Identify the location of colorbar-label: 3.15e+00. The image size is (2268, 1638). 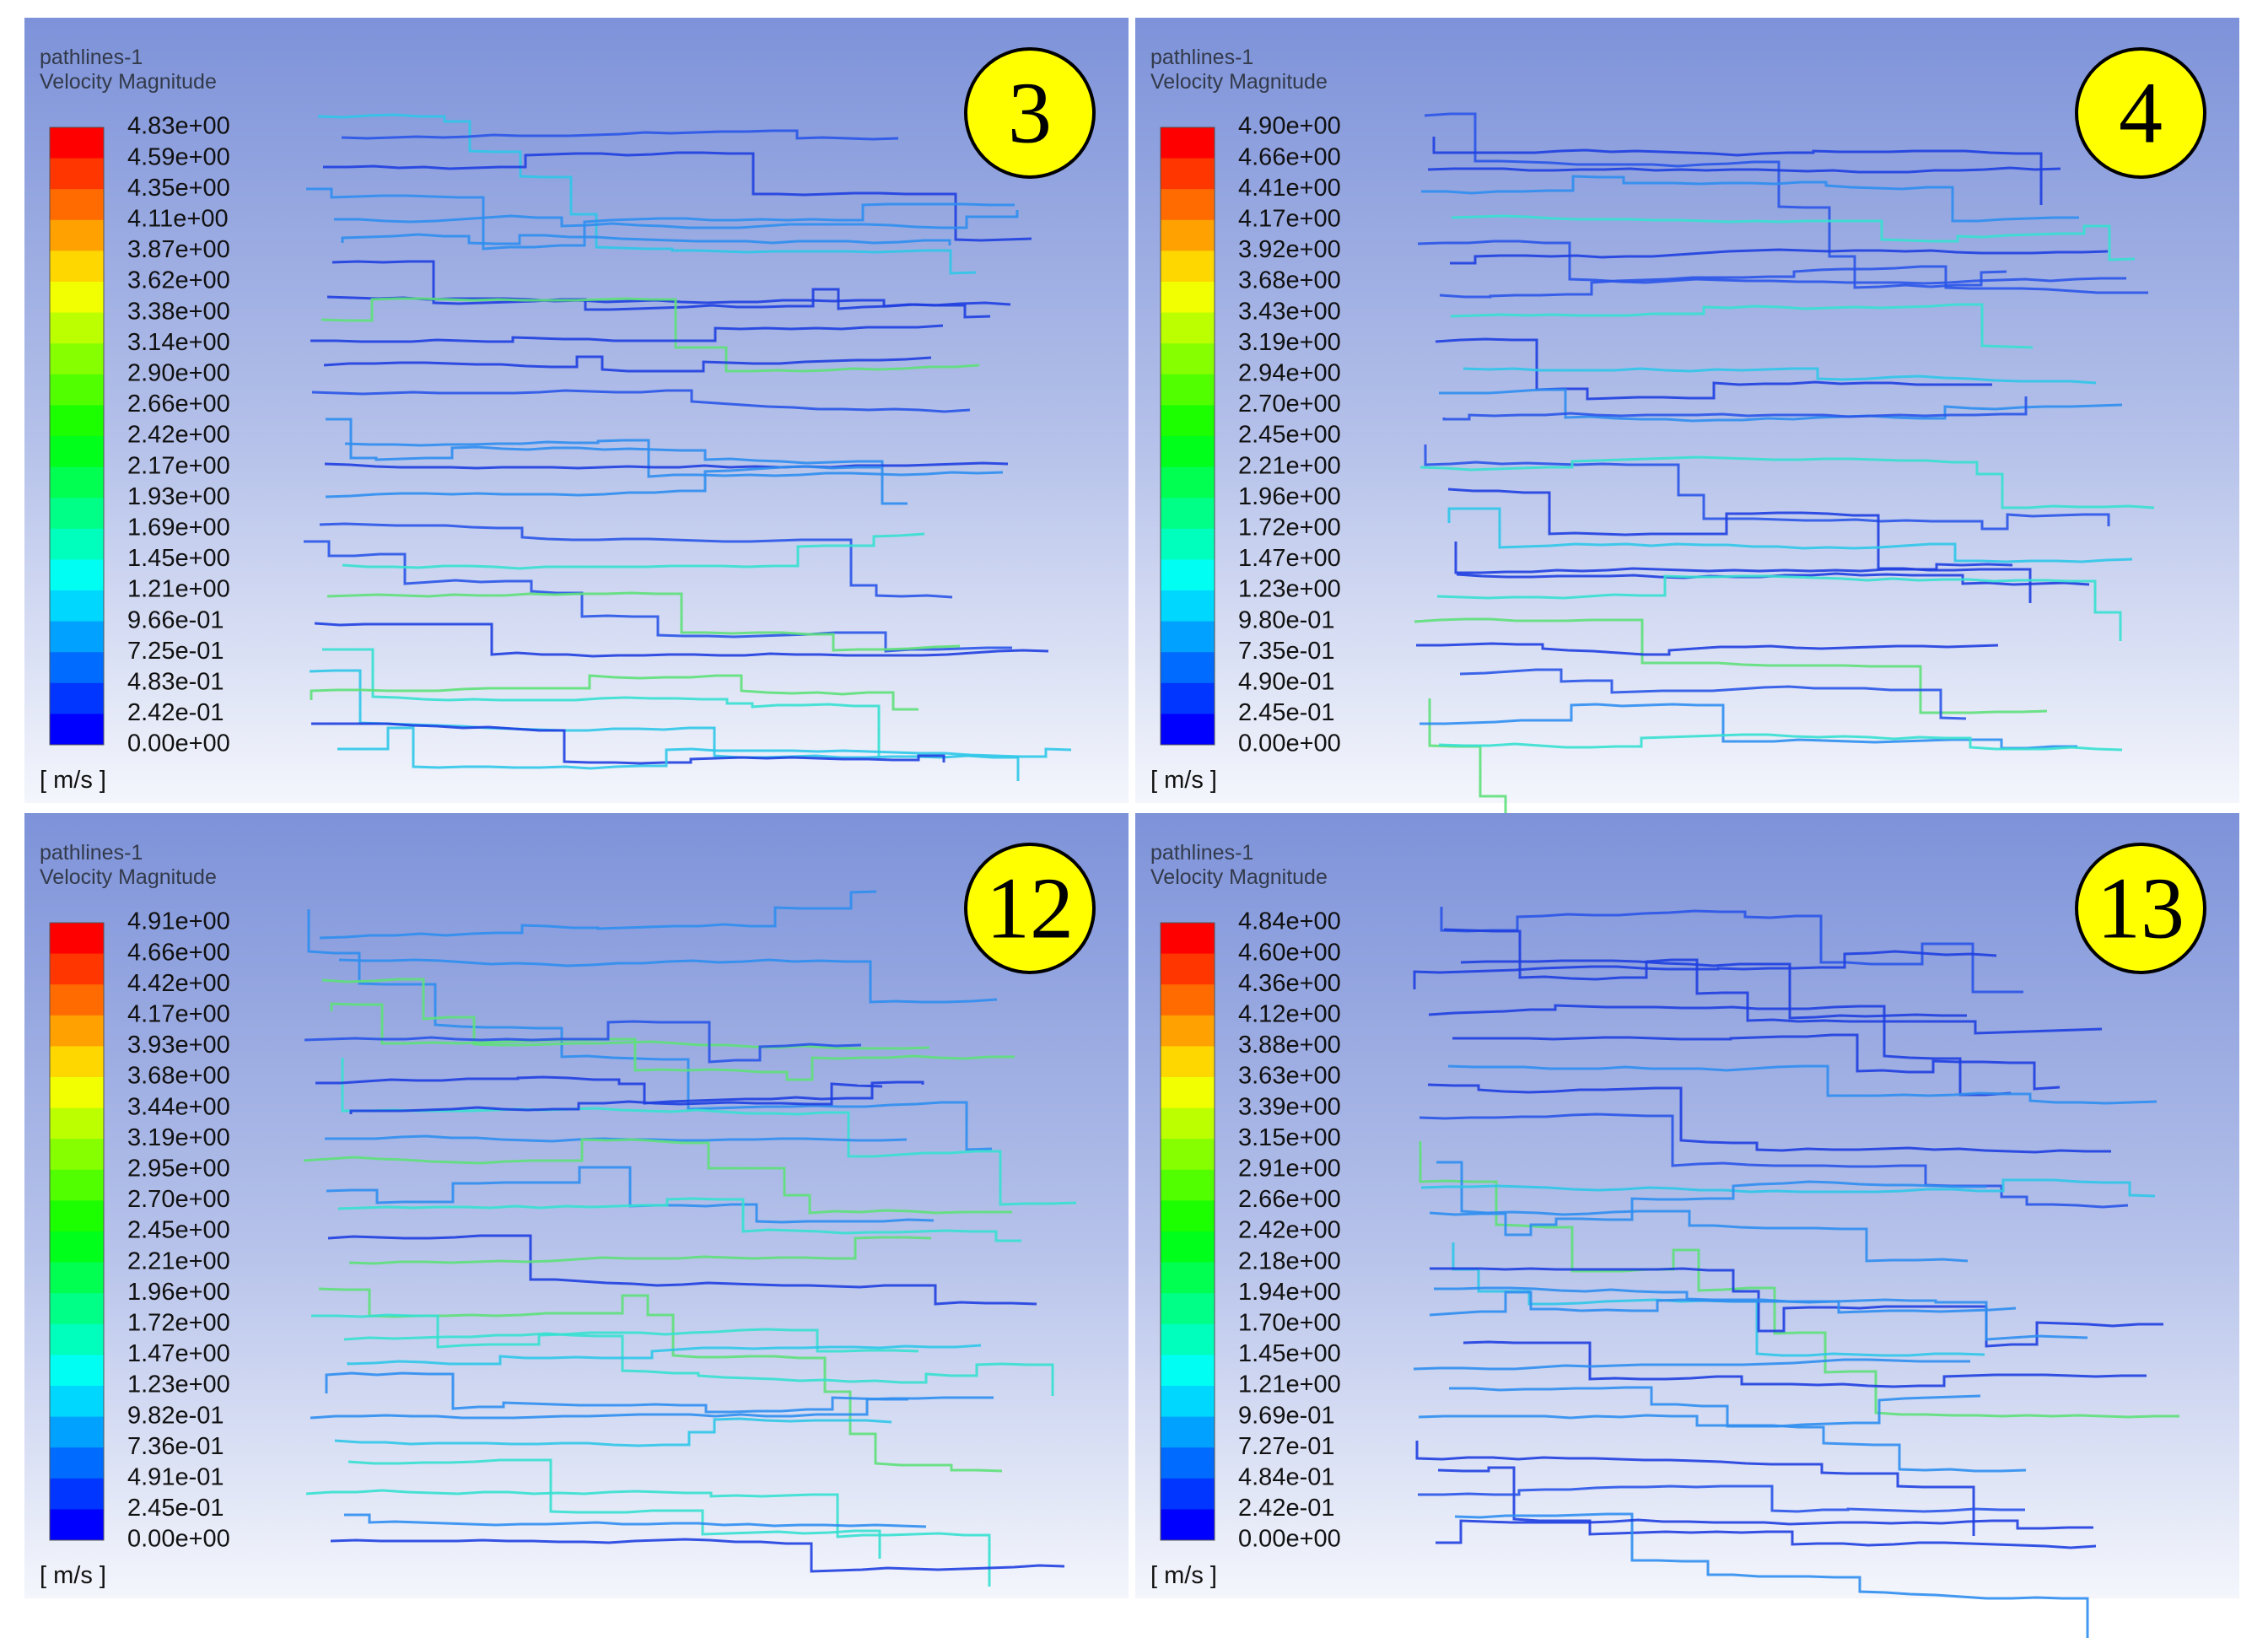
(1289, 1137).